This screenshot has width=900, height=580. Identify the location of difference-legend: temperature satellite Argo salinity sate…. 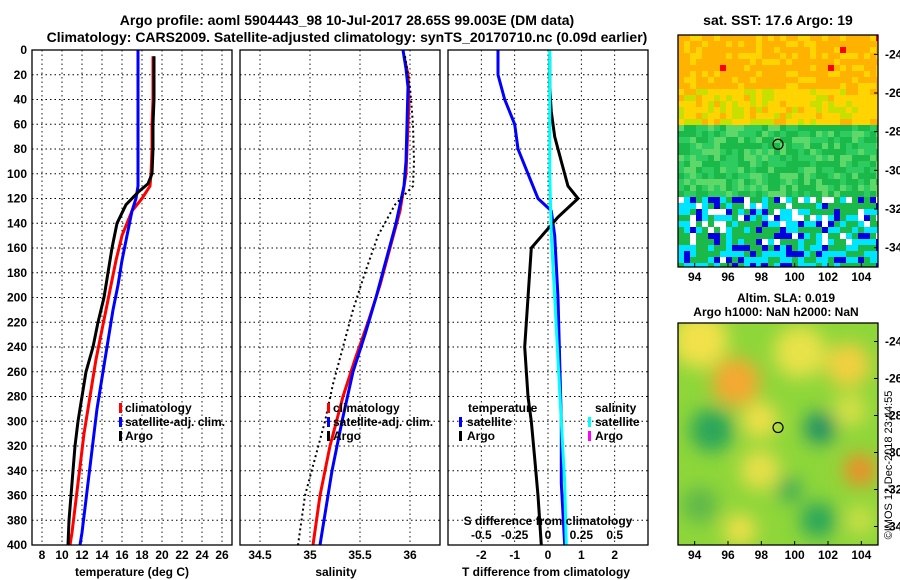
(549, 422).